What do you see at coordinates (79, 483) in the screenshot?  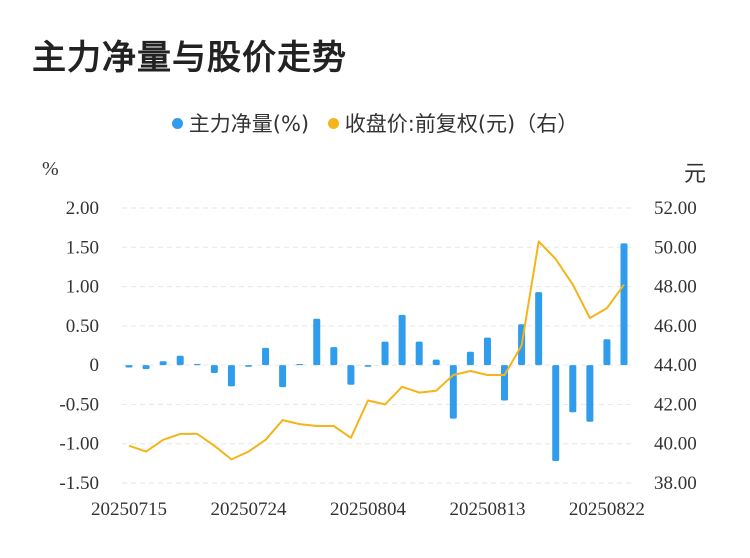 I see `left-axis-tick-label: -1.50` at bounding box center [79, 483].